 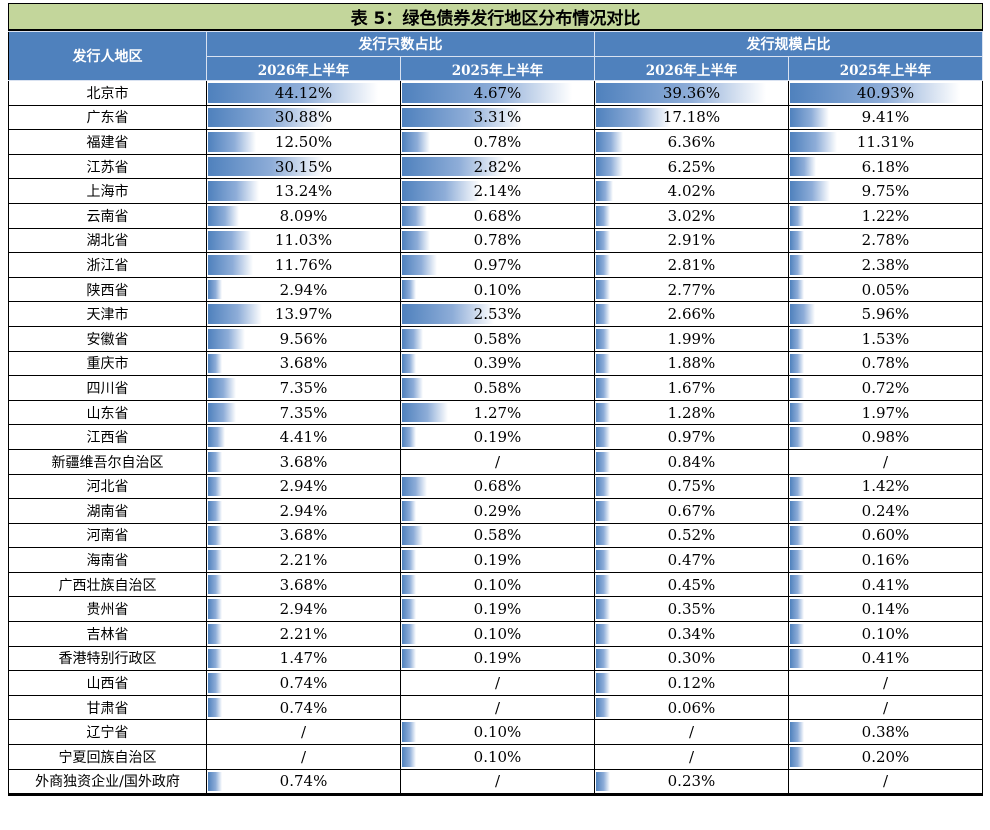 What do you see at coordinates (885, 560) in the screenshot?
I see `cell-value: 0.16%` at bounding box center [885, 560].